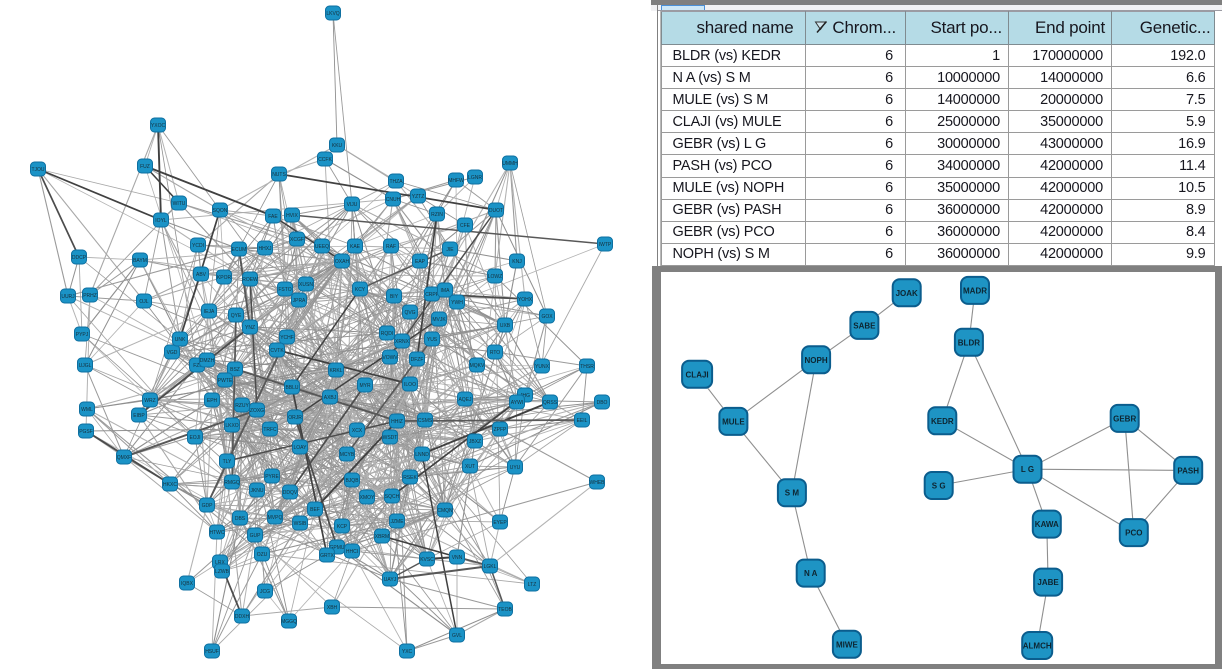  Describe the element at coordinates (1027, 469) in the screenshot. I see `svg-text: L G` at that location.